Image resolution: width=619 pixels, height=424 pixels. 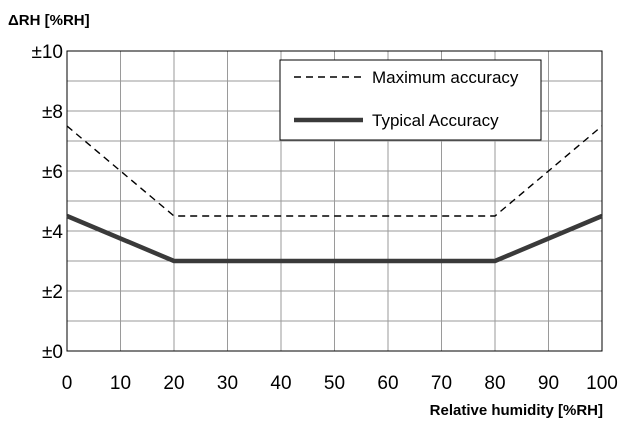 I want to click on y-tick-labels: ±0 ±2 ±4 ±6 ±8 ±10, so click(x=47, y=202).